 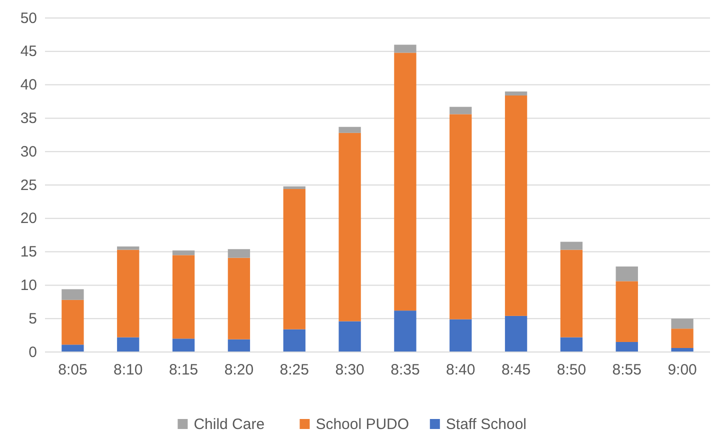 I want to click on x-tick-label: 8:40, so click(x=461, y=370).